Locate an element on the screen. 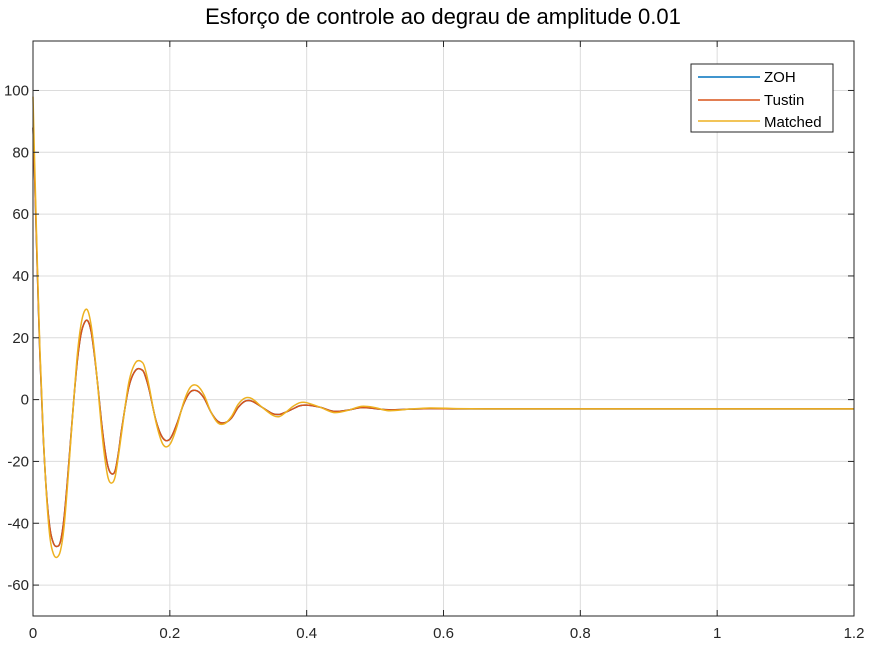 The height and width of the screenshot is (653, 875). x-tick-label: 0.4 is located at coordinates (306, 633).